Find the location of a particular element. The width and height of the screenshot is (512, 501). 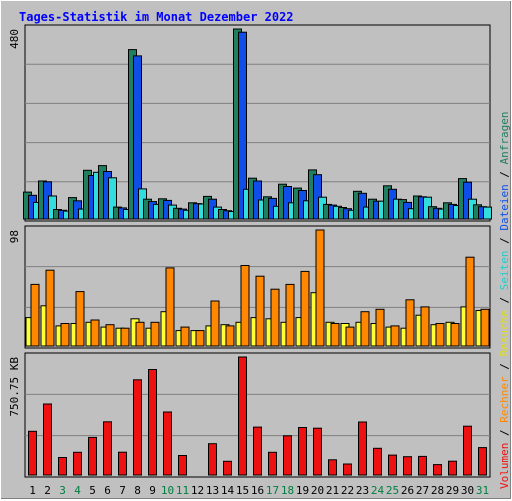

x-tick-label-day-23: 23 is located at coordinates (362, 490).